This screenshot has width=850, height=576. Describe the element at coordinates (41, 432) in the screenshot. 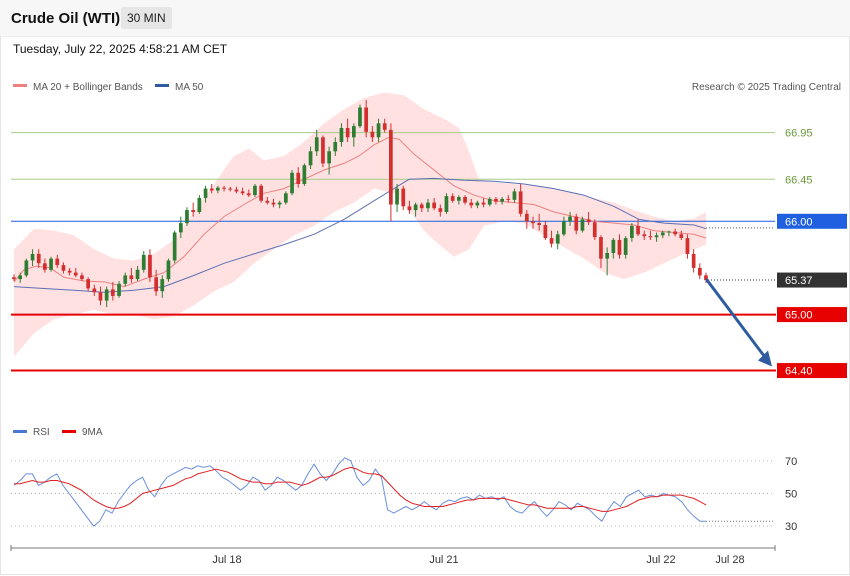

I see `rsi-legend-label: RSI` at that location.